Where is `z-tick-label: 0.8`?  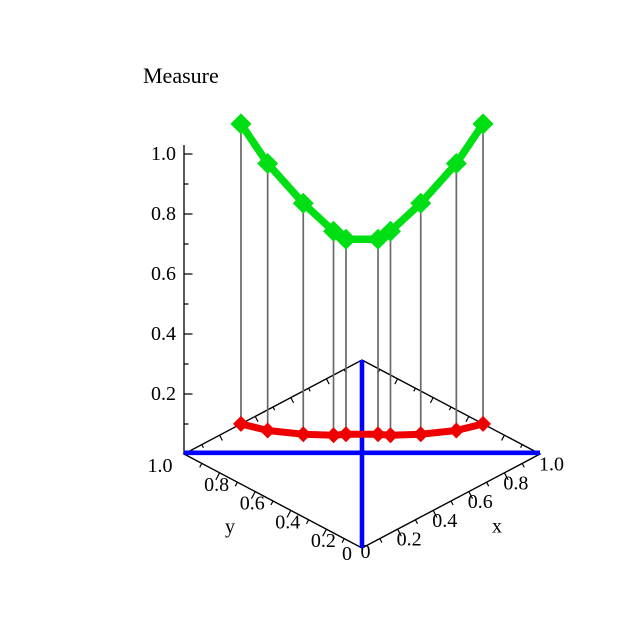
z-tick-label: 0.8 is located at coordinates (163, 214).